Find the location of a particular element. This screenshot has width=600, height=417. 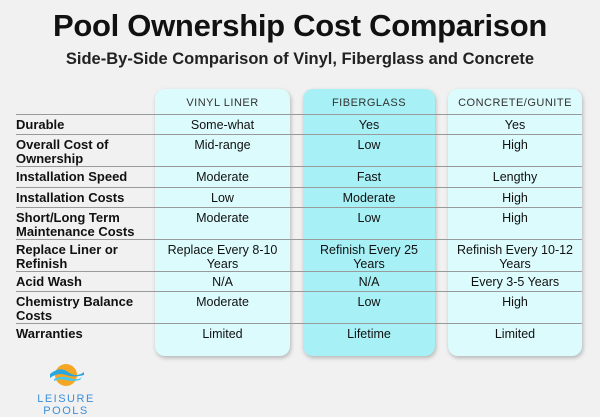

row-label: Acid Wash is located at coordinates (49, 281).